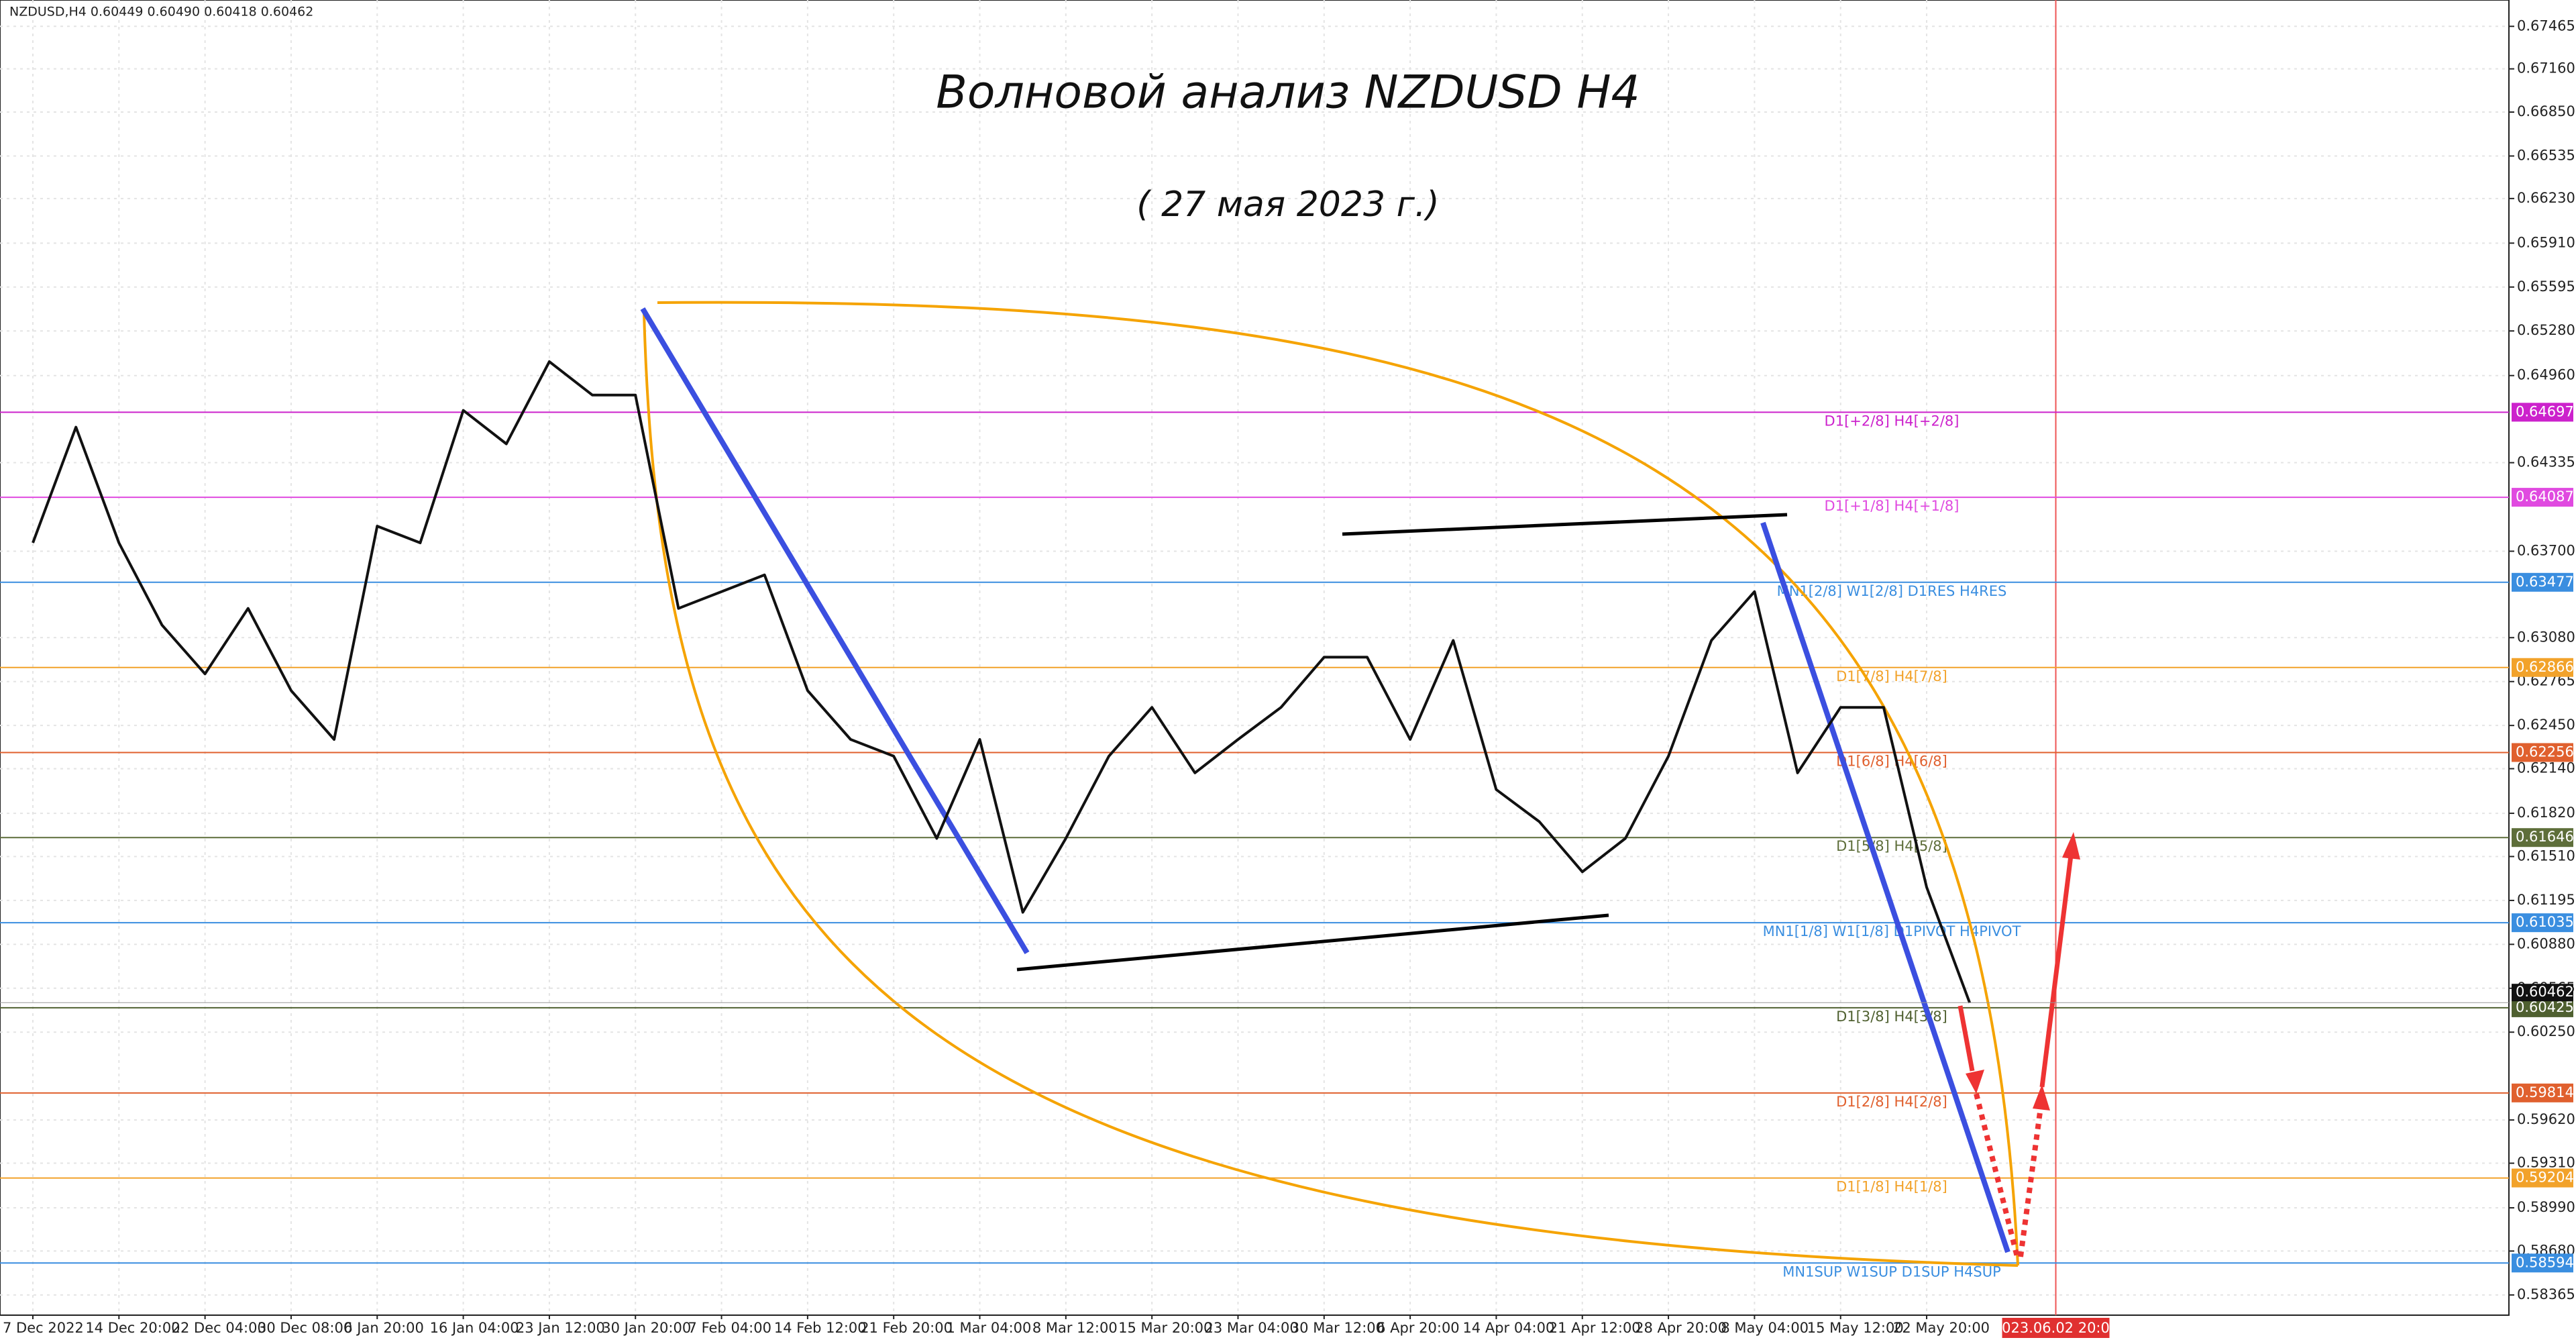  What do you see at coordinates (1892, 506) in the screenshot?
I see `level-name: D1[+1/8] H4[+1/8]` at bounding box center [1892, 506].